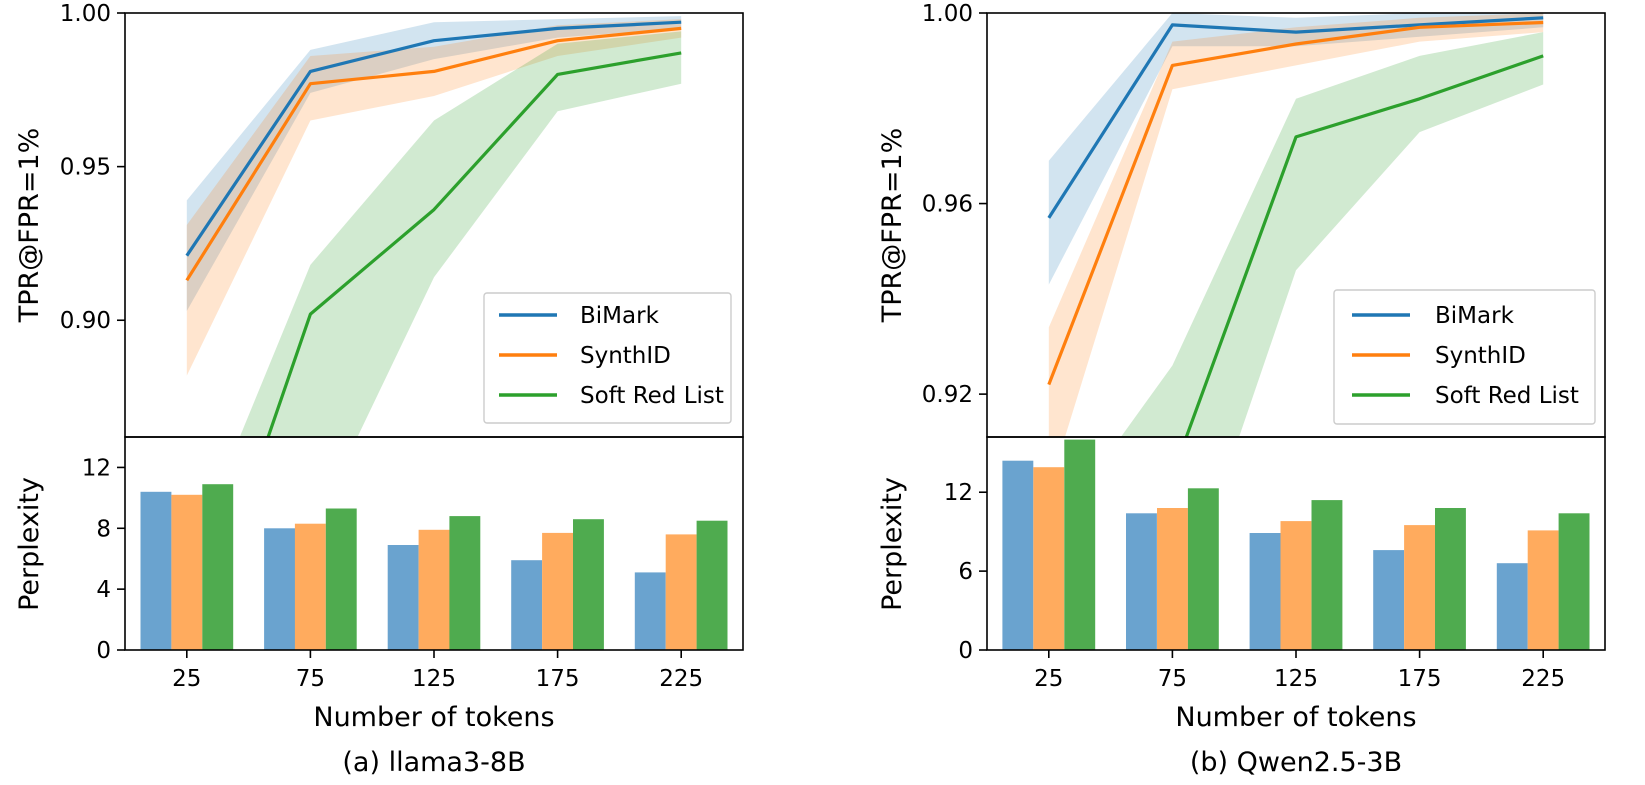 This screenshot has height=785, width=1645. I want to click on caption-b: (b) Qwen2.5-3B, so click(1296, 762).